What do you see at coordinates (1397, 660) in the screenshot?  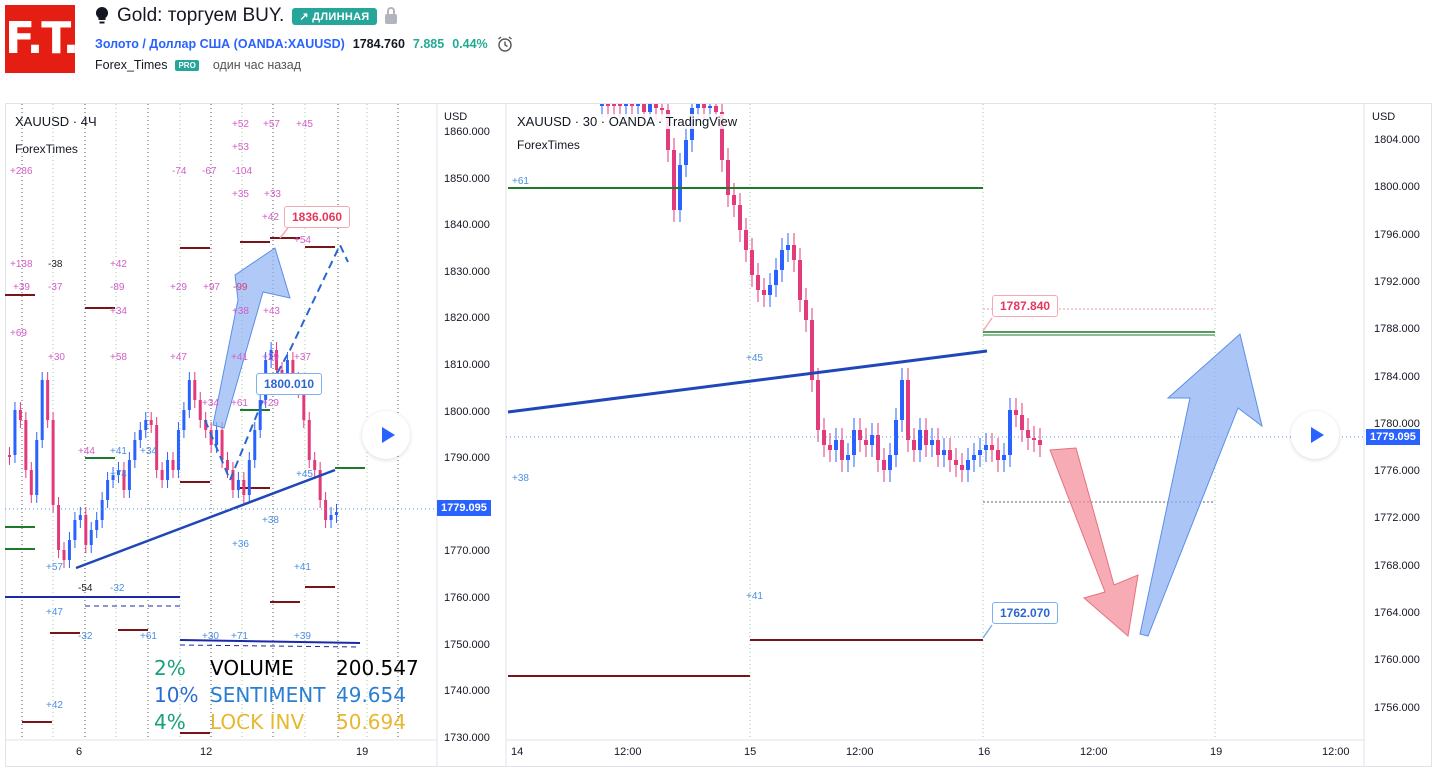 I see `y-tick-label: 1760.000` at bounding box center [1397, 660].